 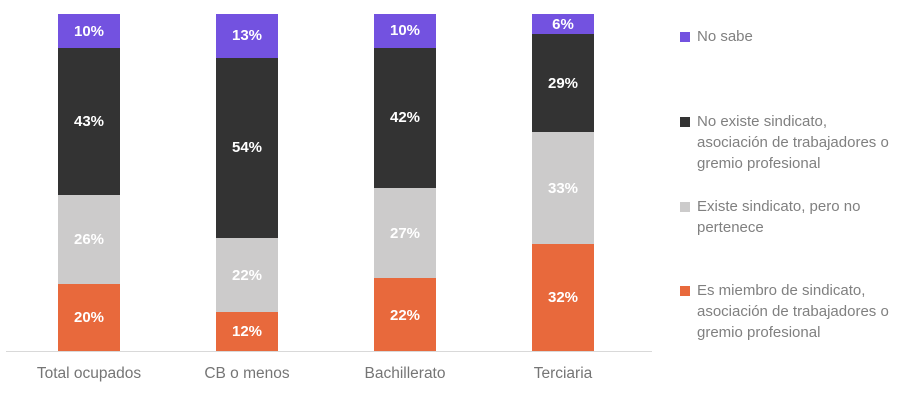 I want to click on bar-segment: 54%, so click(x=247, y=148).